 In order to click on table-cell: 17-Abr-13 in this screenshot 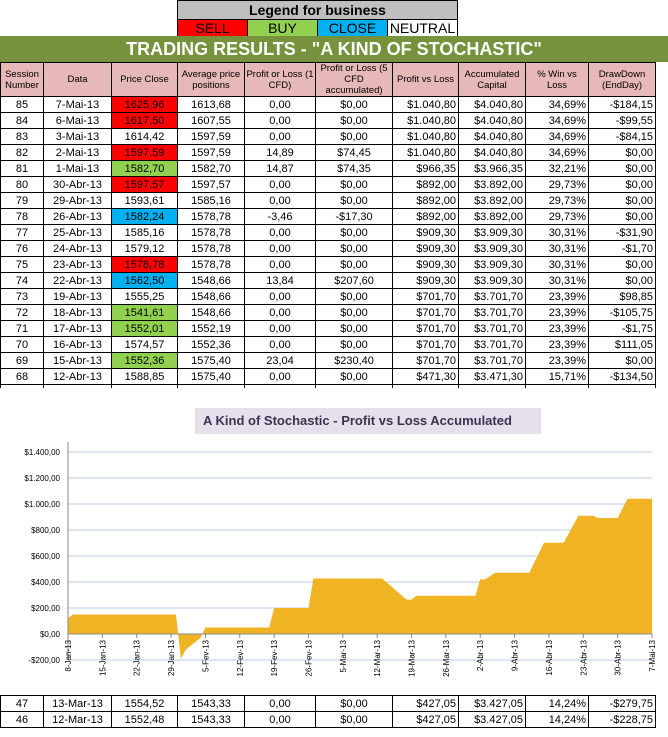, I will do `click(77, 328)`.